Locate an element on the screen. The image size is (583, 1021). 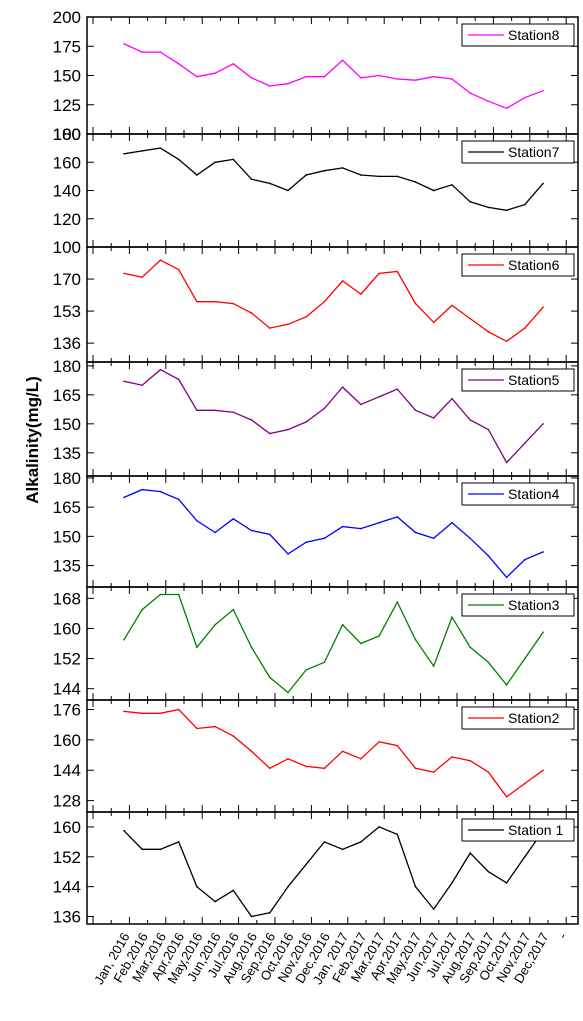
legend: Station 1 is located at coordinates (518, 830).